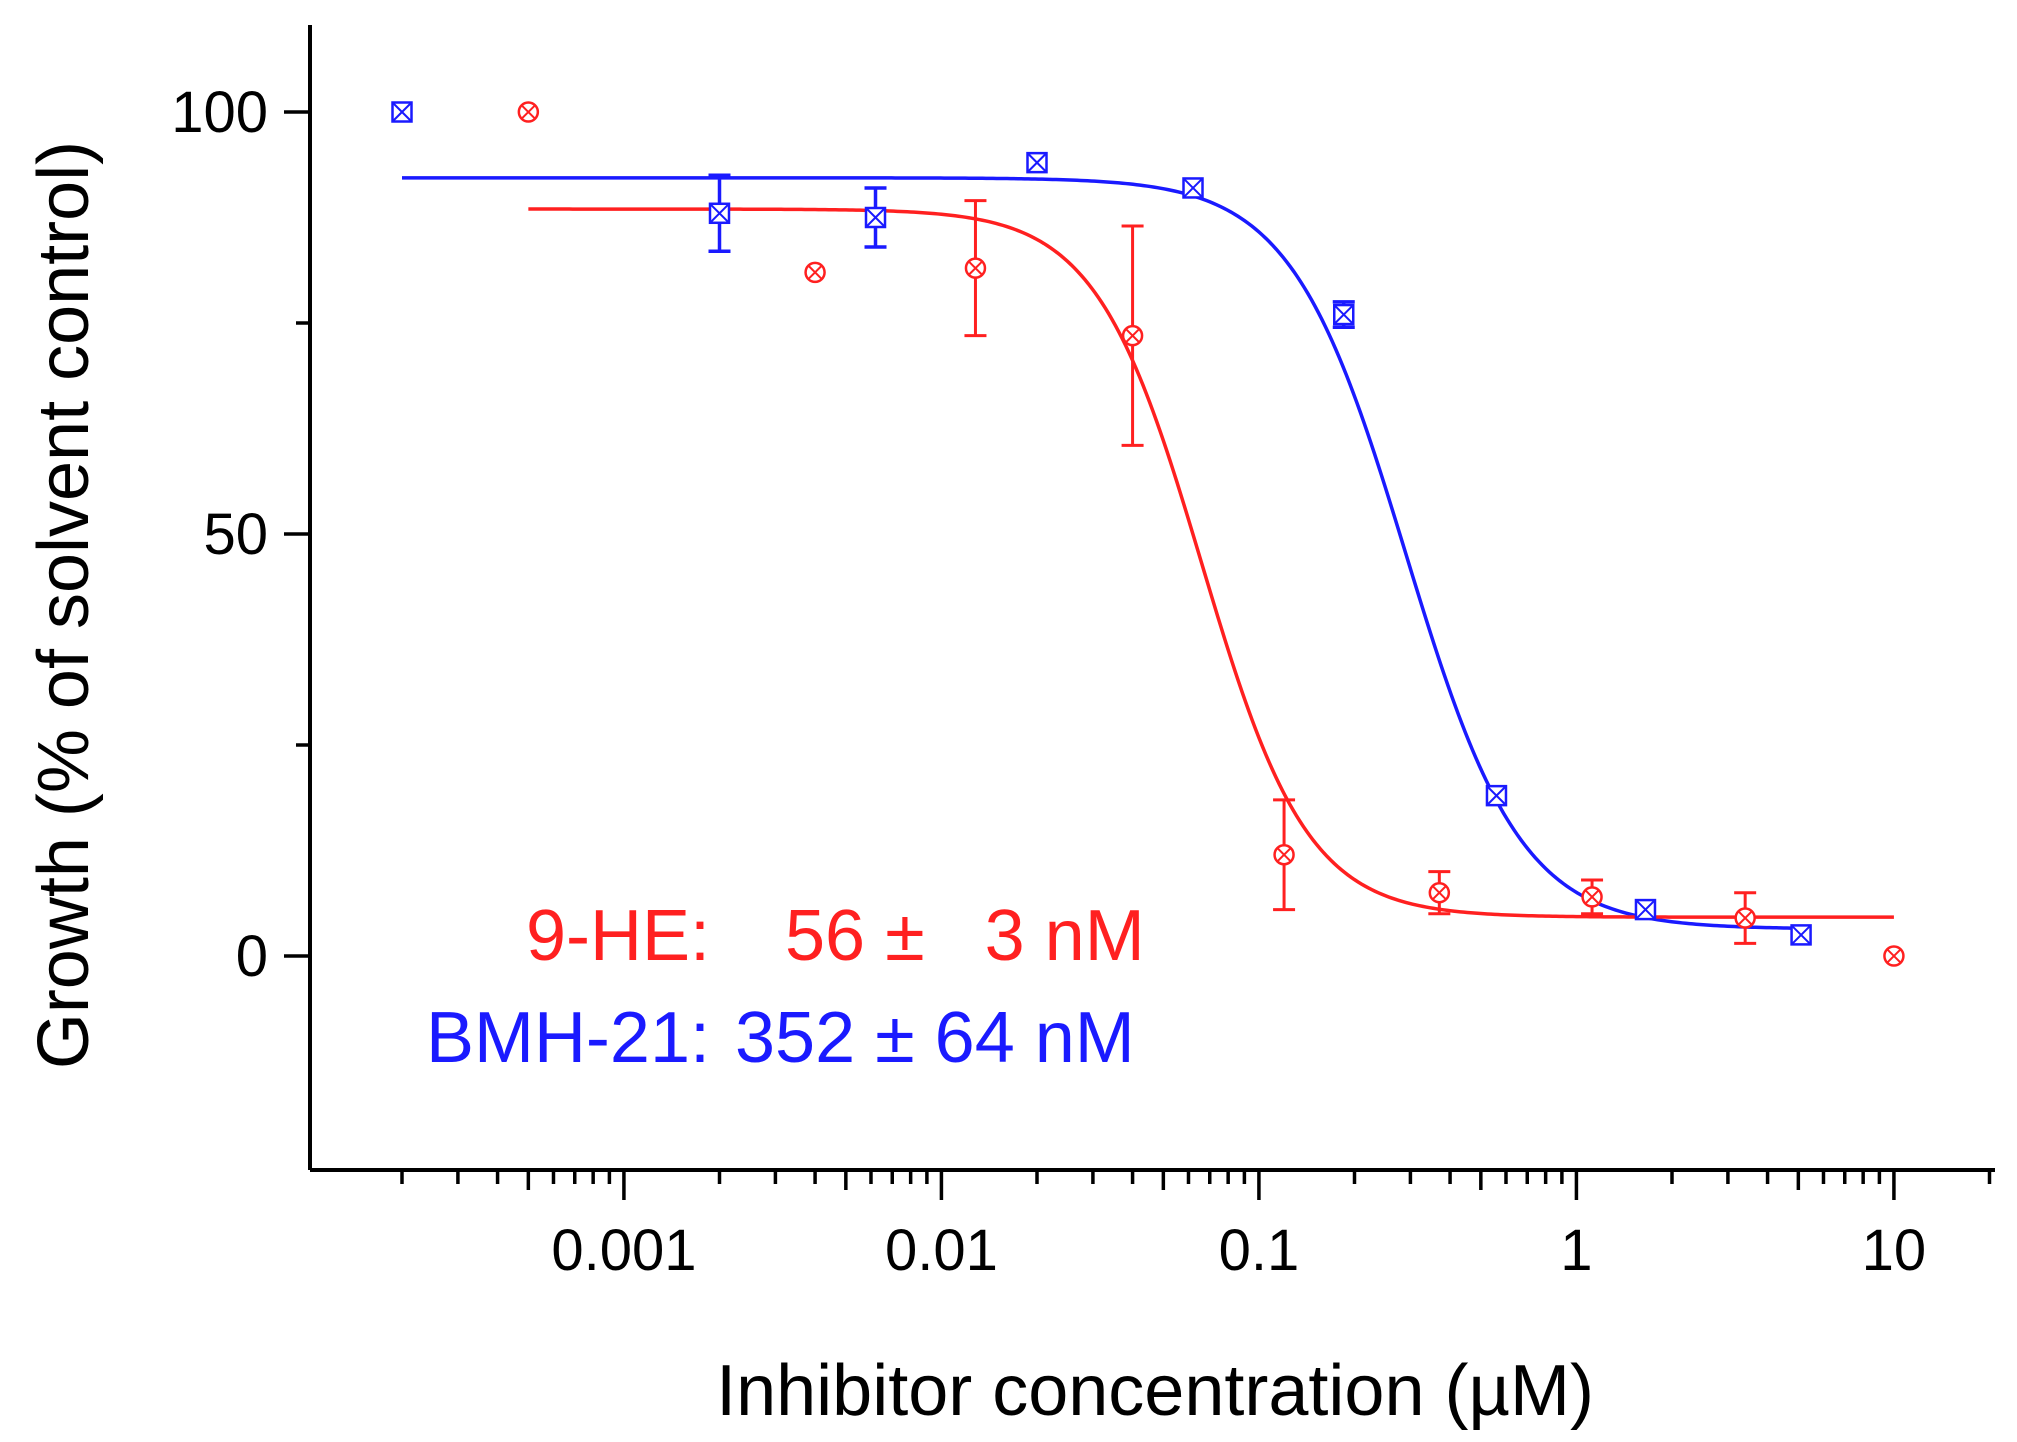  Describe the element at coordinates (219, 112) in the screenshot. I see `y-tick-label: 100` at that location.